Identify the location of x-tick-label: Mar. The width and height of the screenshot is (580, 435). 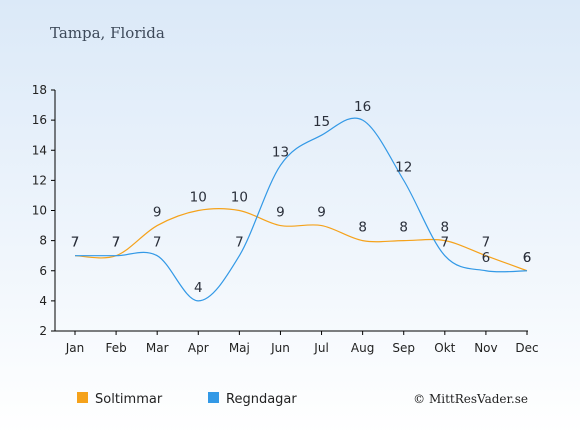
(157, 348).